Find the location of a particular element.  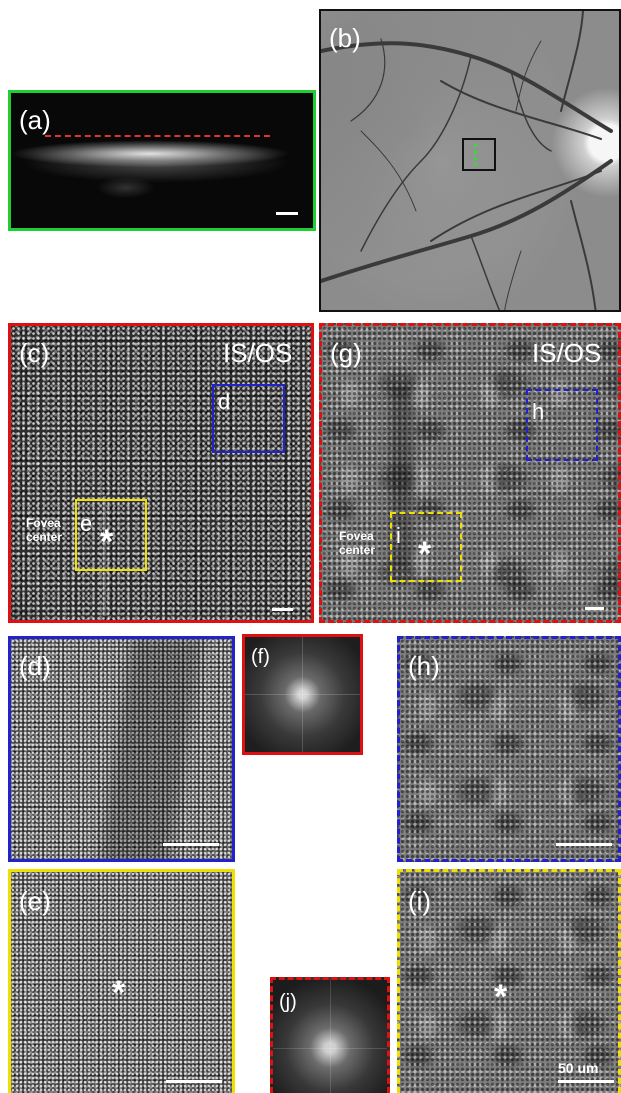

layer-label-isos-g: IS/OS is located at coordinates (567, 353).